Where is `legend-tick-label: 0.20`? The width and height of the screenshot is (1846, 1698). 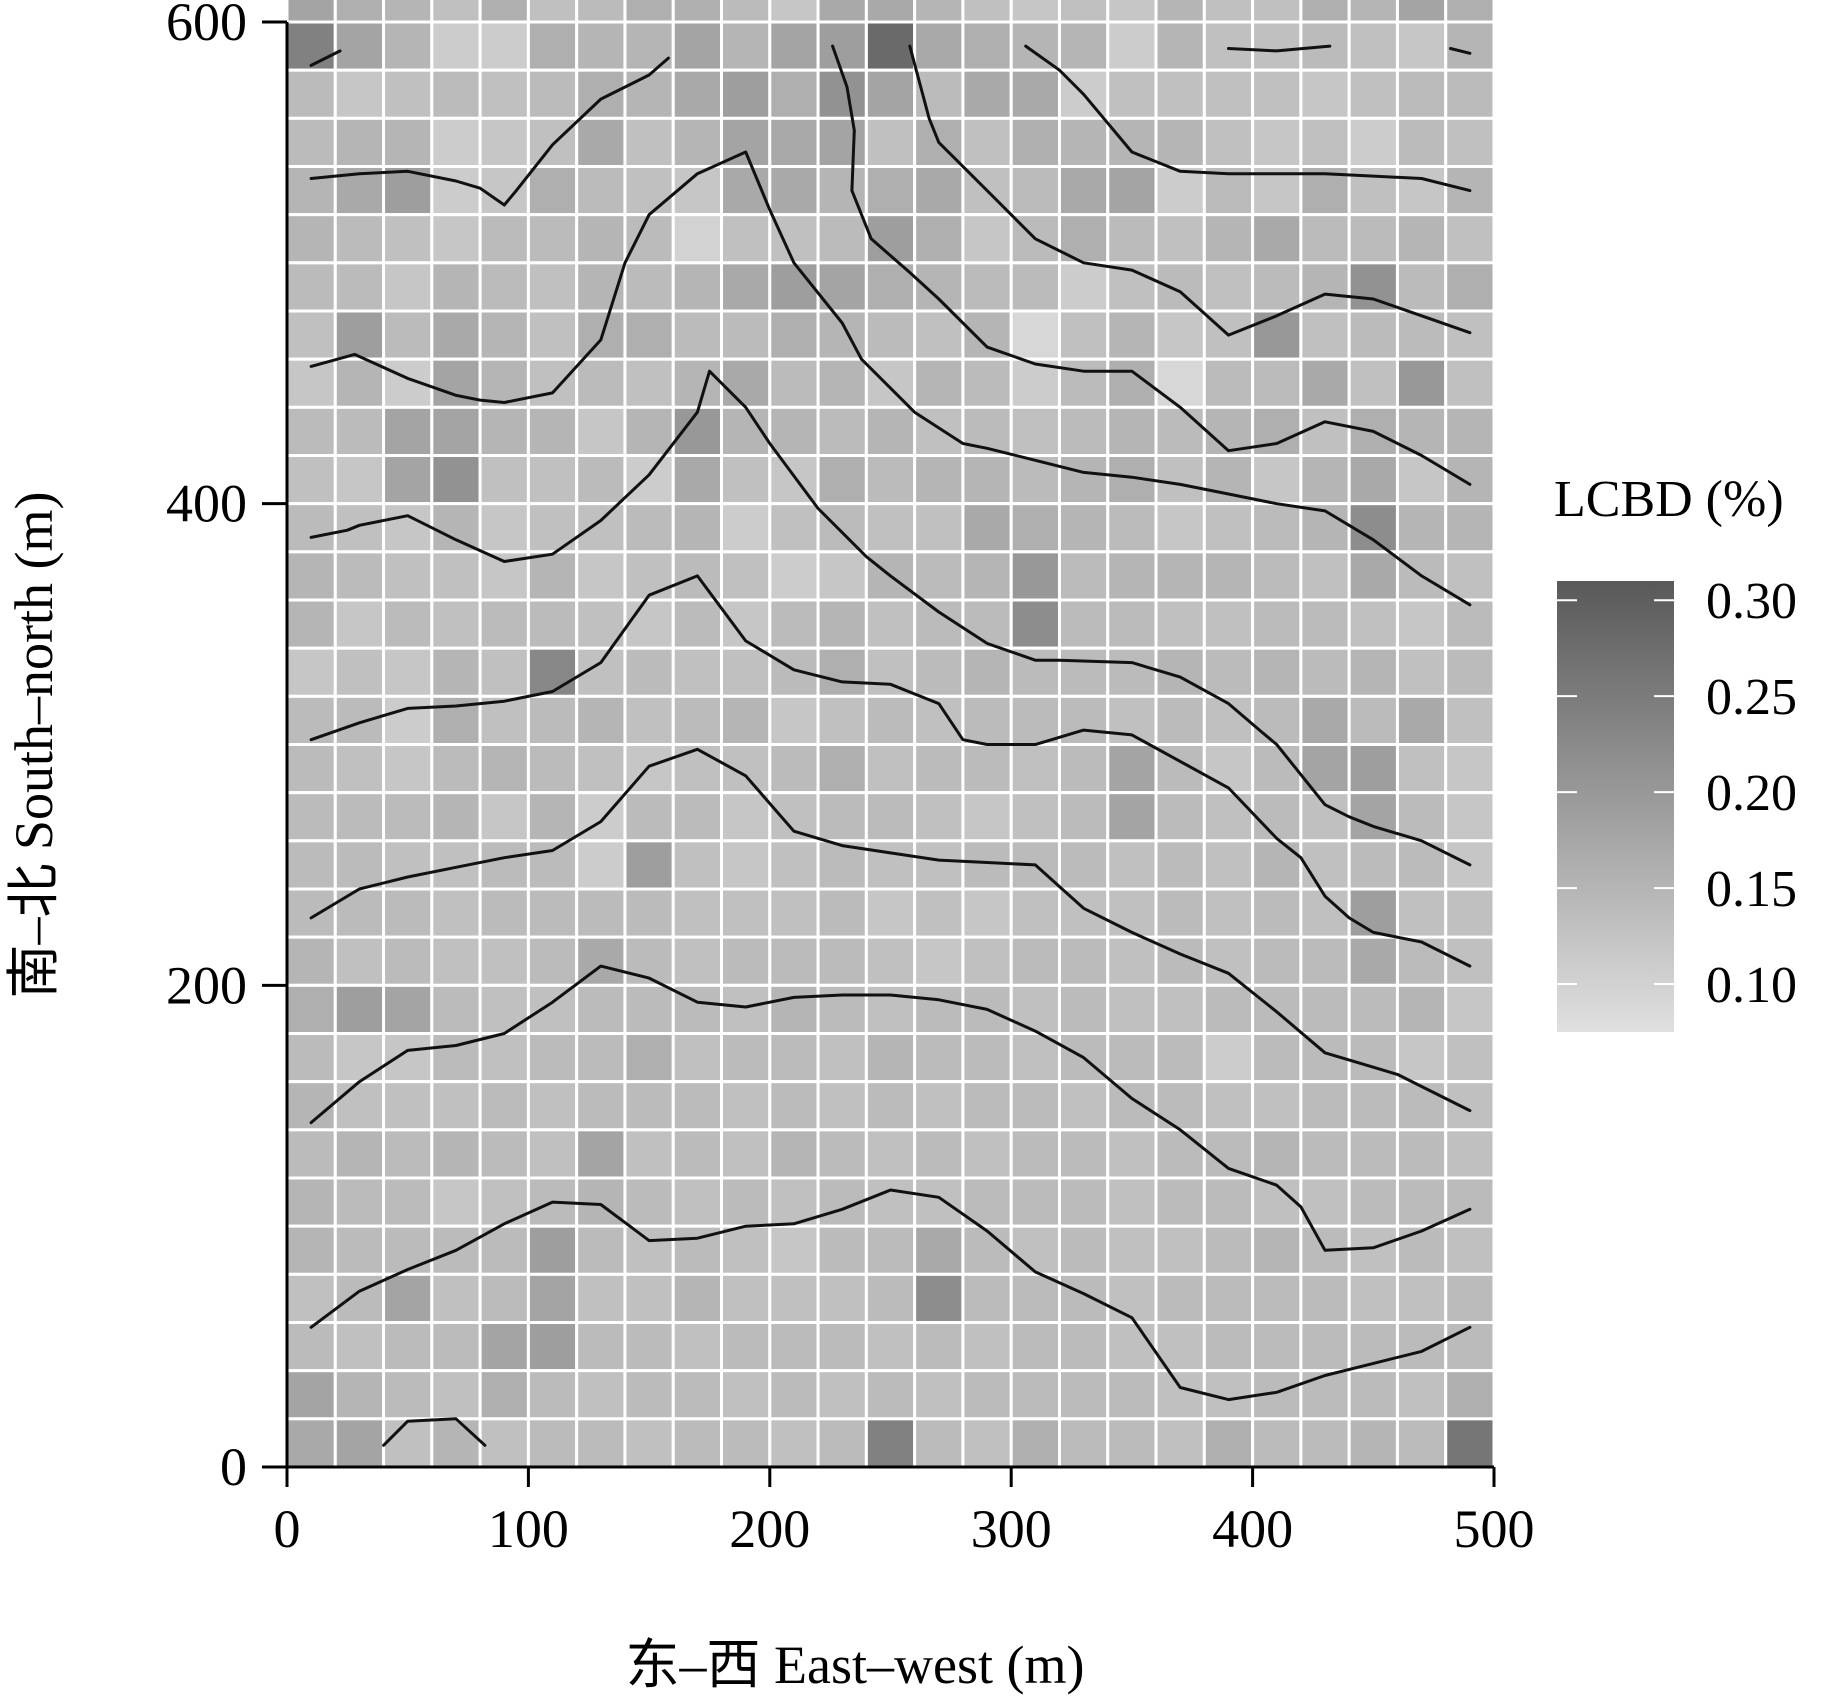 legend-tick-label: 0.20 is located at coordinates (1751, 793).